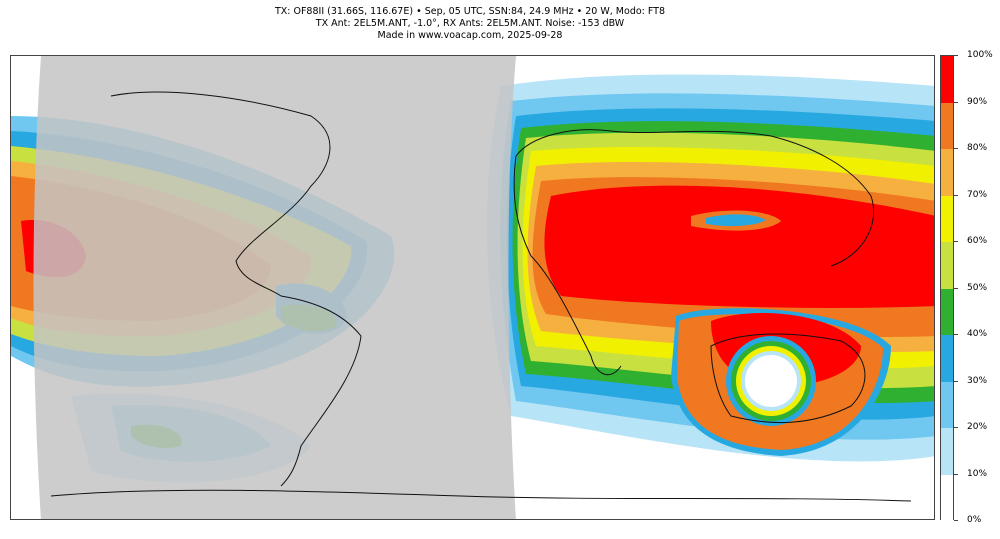 The width and height of the screenshot is (1000, 539). What do you see at coordinates (980, 55) in the screenshot?
I see `legend-tick-label: 100%` at bounding box center [980, 55].